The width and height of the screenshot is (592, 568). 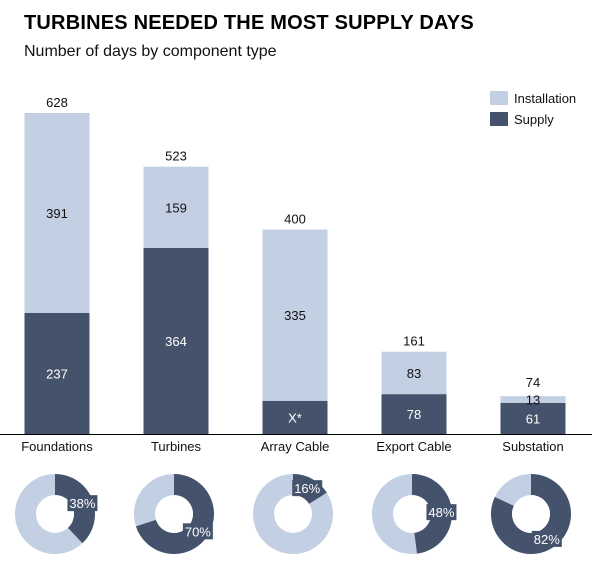 I want to click on data-label-supply-4: 61, so click(x=533, y=418).